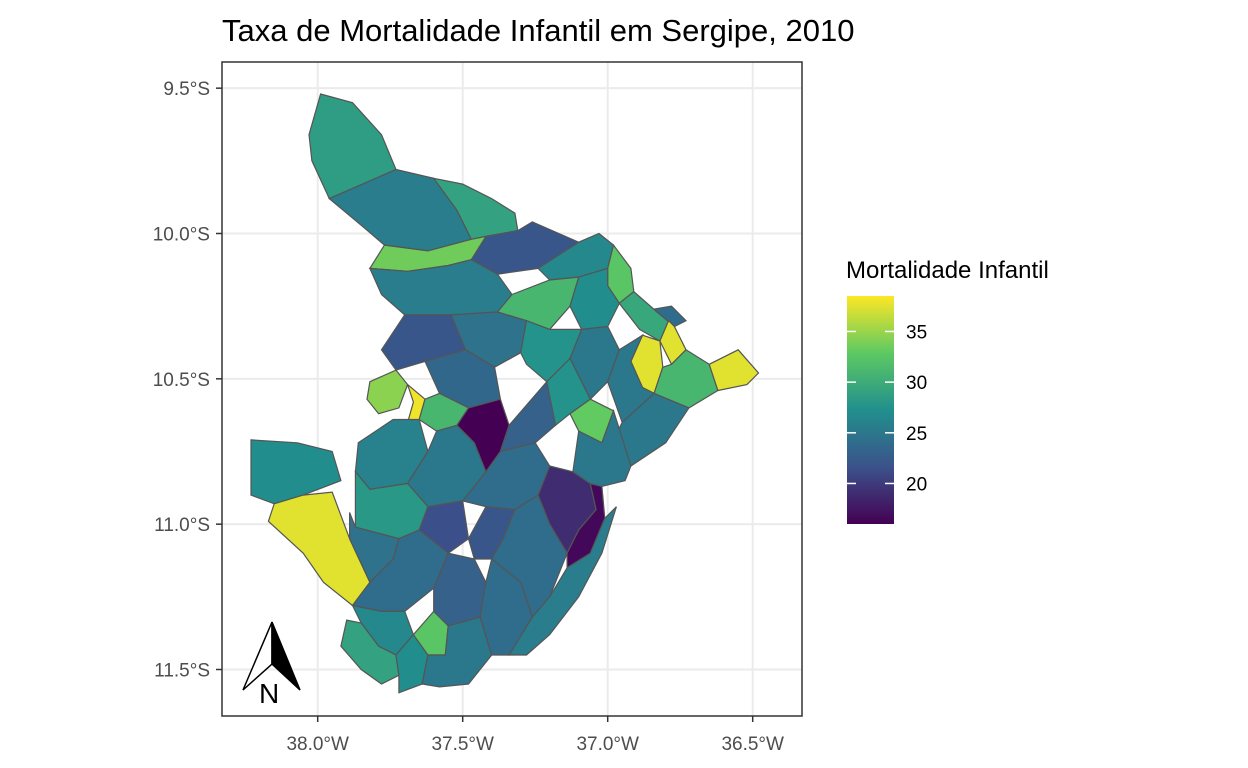 The height and width of the screenshot is (768, 1248). I want to click on y-tick-label: 9.5°S, so click(186, 89).